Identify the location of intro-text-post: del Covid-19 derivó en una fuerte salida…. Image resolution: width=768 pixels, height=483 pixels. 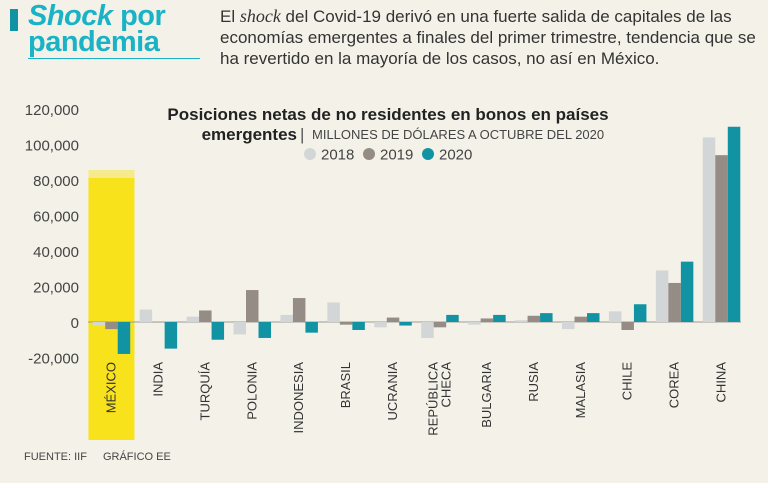
(488, 37).